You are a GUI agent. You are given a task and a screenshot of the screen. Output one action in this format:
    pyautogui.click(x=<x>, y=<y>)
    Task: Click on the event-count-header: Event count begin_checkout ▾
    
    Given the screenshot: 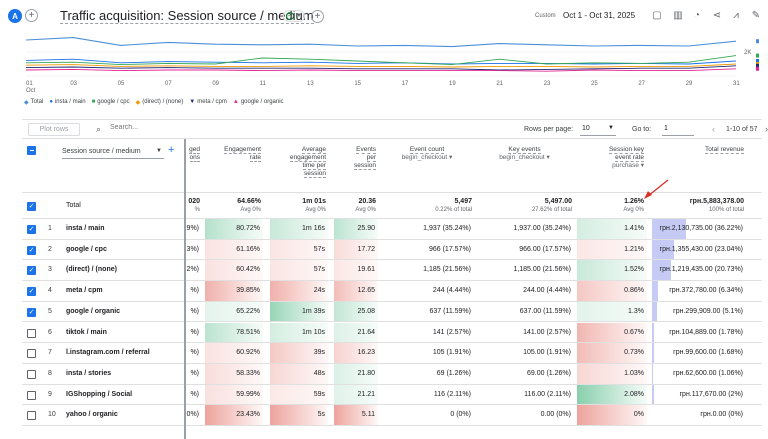 What is the action you would take?
    pyautogui.click(x=427, y=154)
    